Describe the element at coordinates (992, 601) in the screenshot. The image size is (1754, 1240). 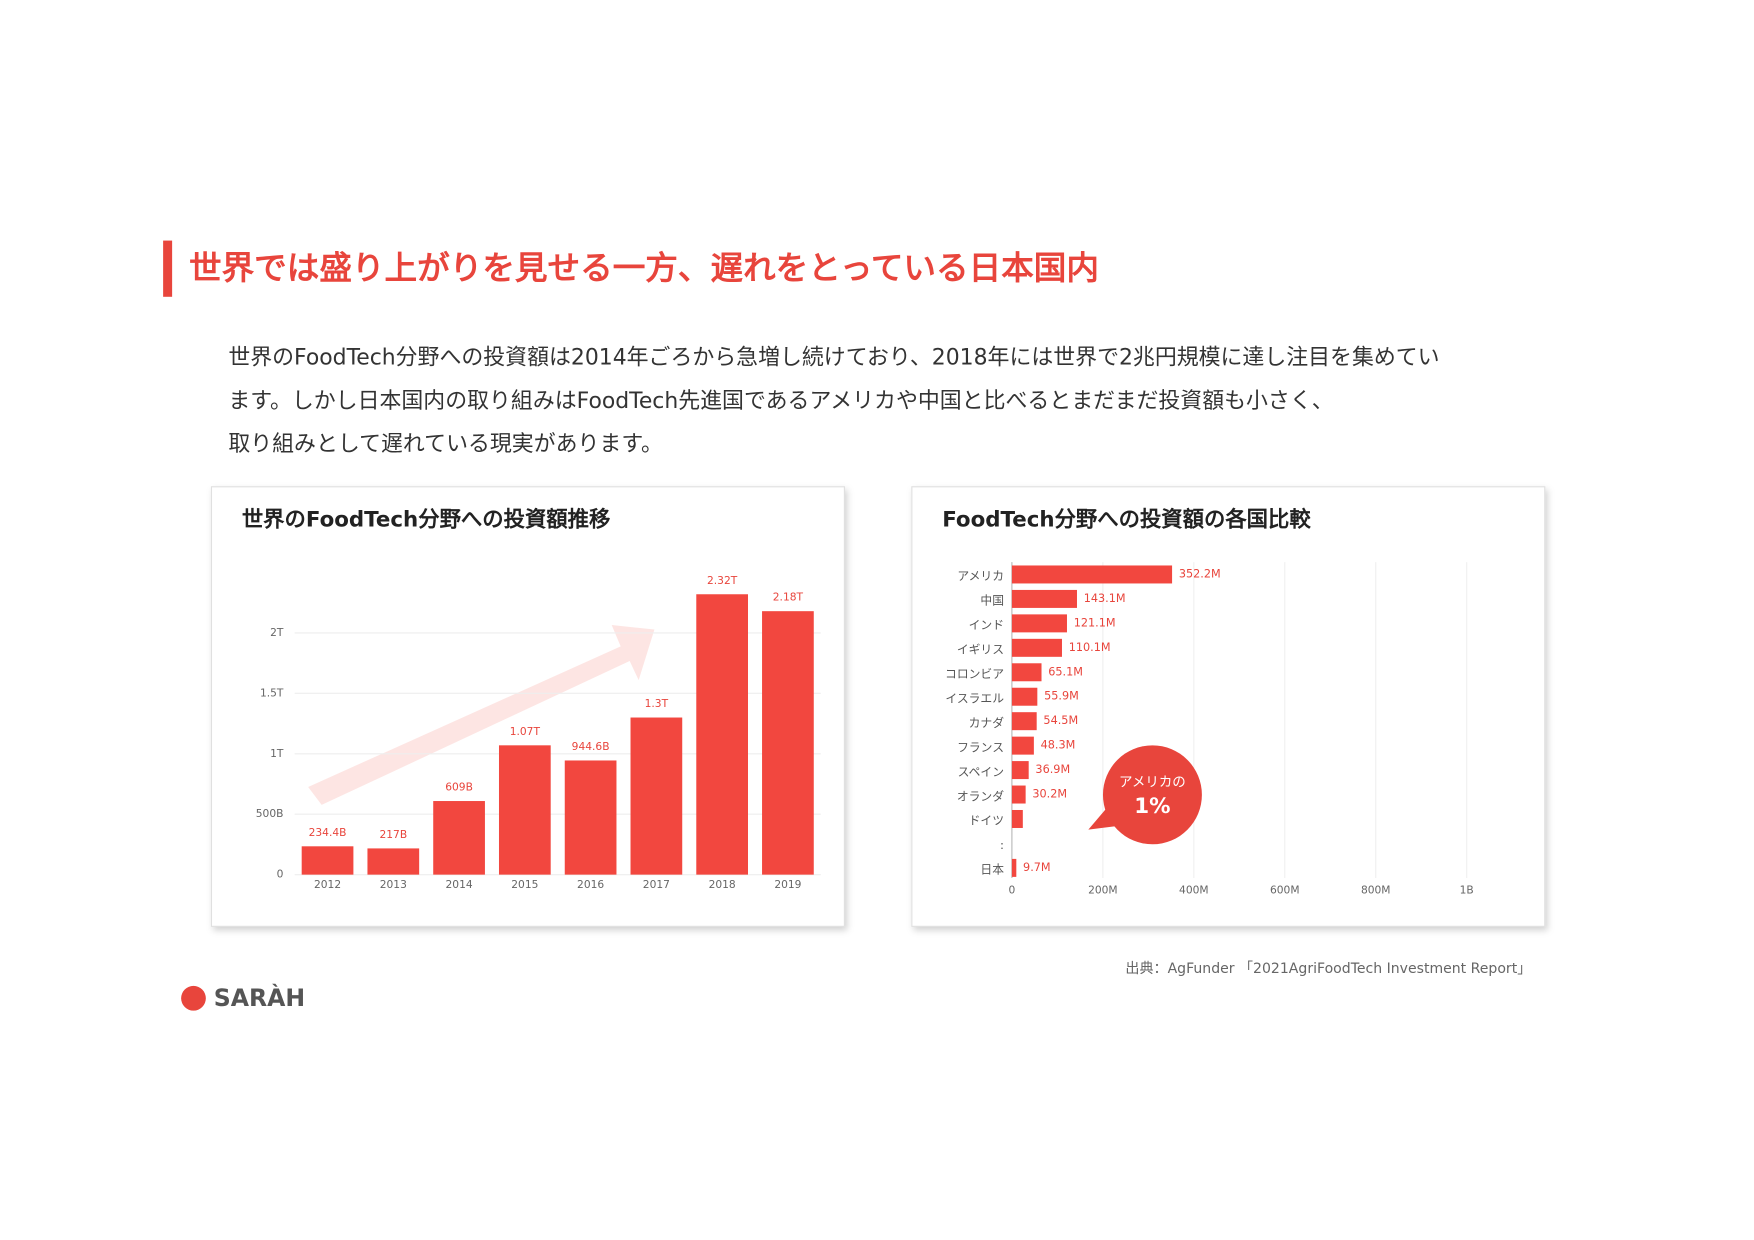
I see `y-tick-label: 中国` at that location.